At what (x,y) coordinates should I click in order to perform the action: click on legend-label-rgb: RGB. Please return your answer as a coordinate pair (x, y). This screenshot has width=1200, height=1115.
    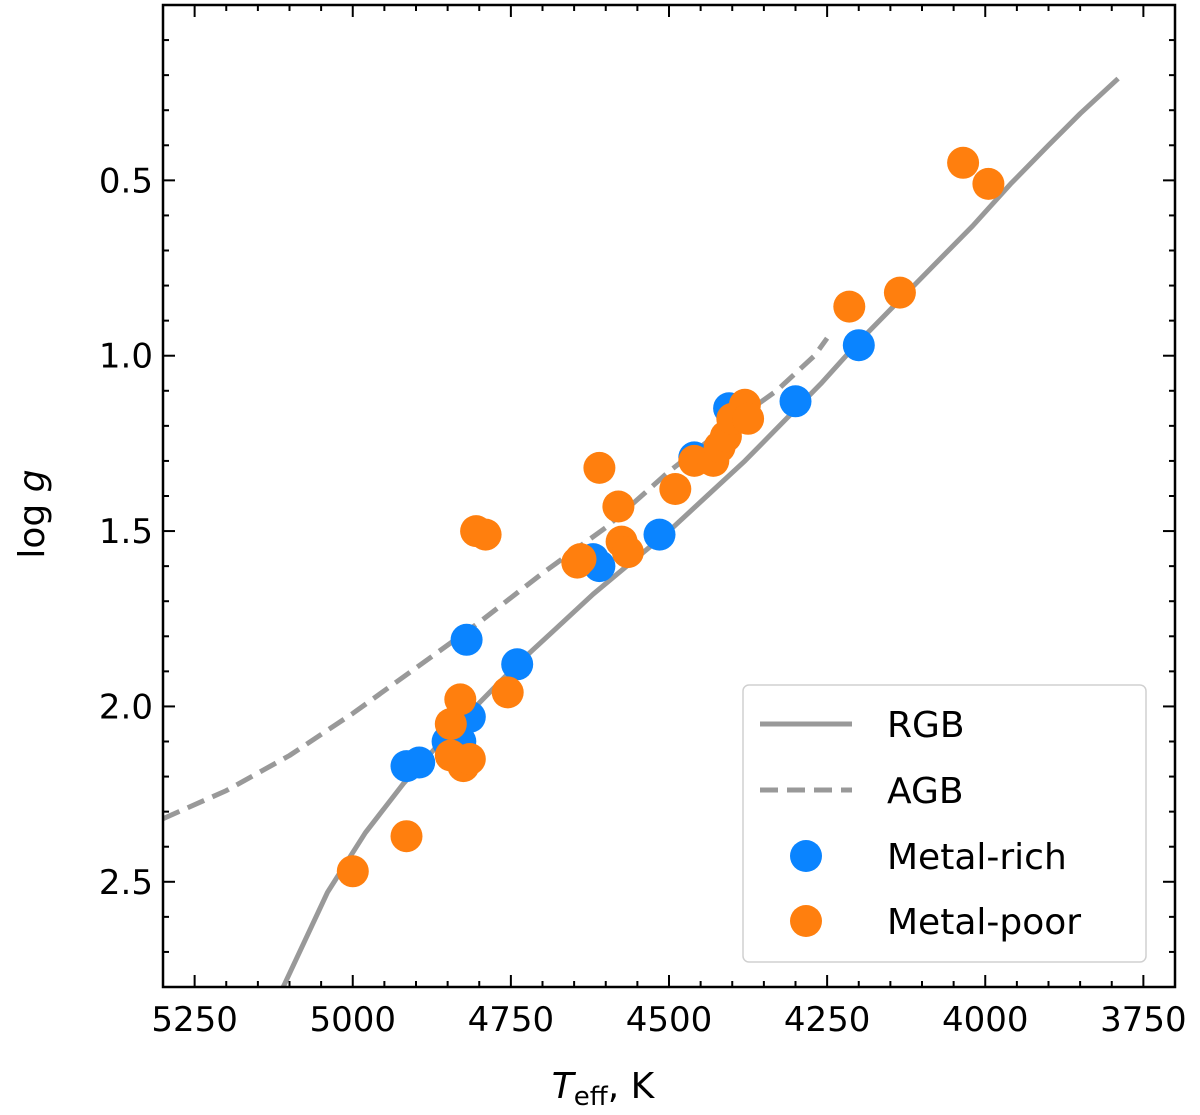
    Looking at the image, I should click on (926, 725).